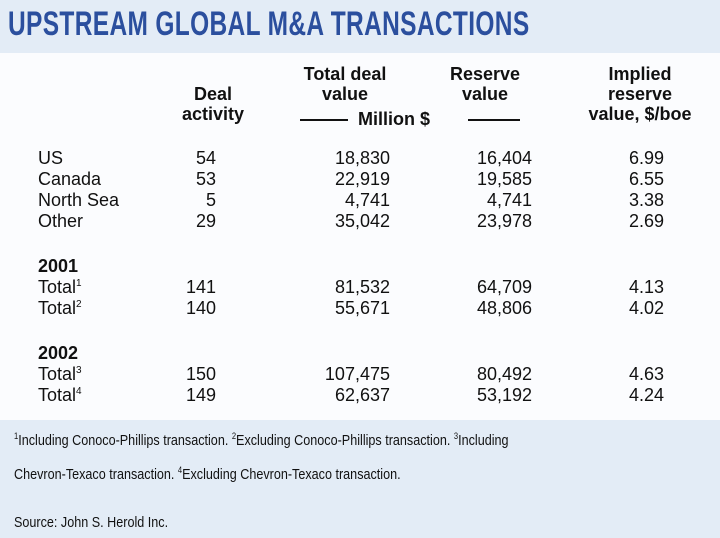 This screenshot has width=720, height=538. Describe the element at coordinates (357, 374) in the screenshot. I see `total-deal-value-cell: 107,475` at that location.